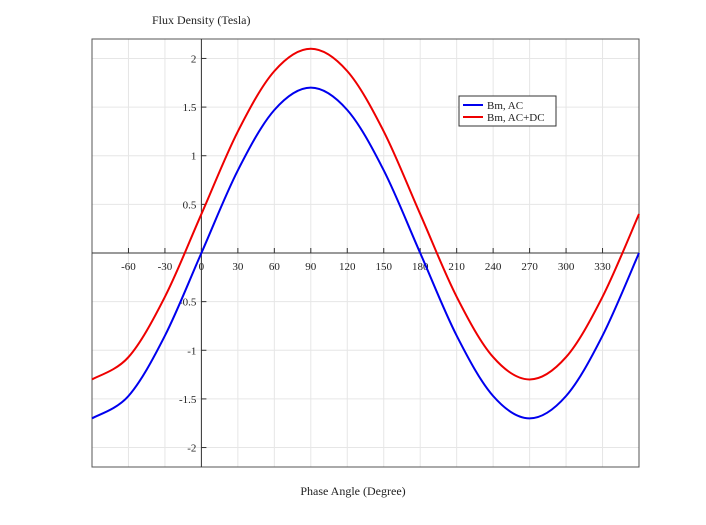 The width and height of the screenshot is (706, 525). I want to click on y-tick-label: 1, so click(194, 157).